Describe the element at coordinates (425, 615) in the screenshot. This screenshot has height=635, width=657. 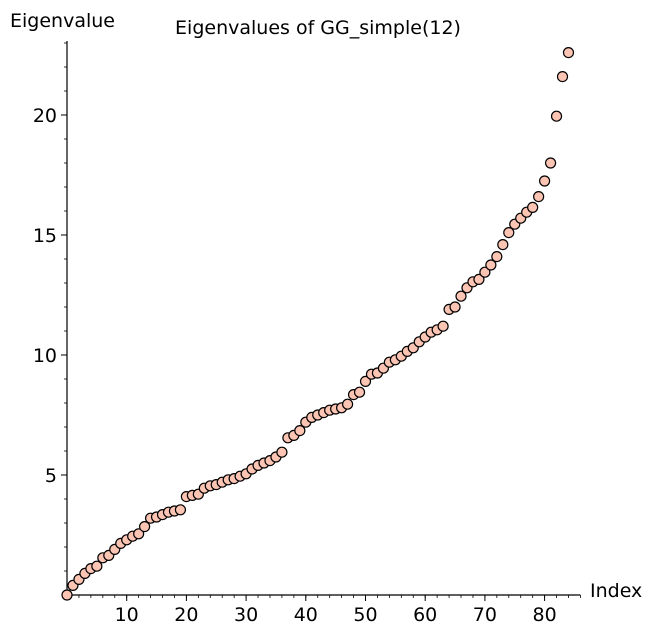
I see `x-tick-label: 60` at that location.